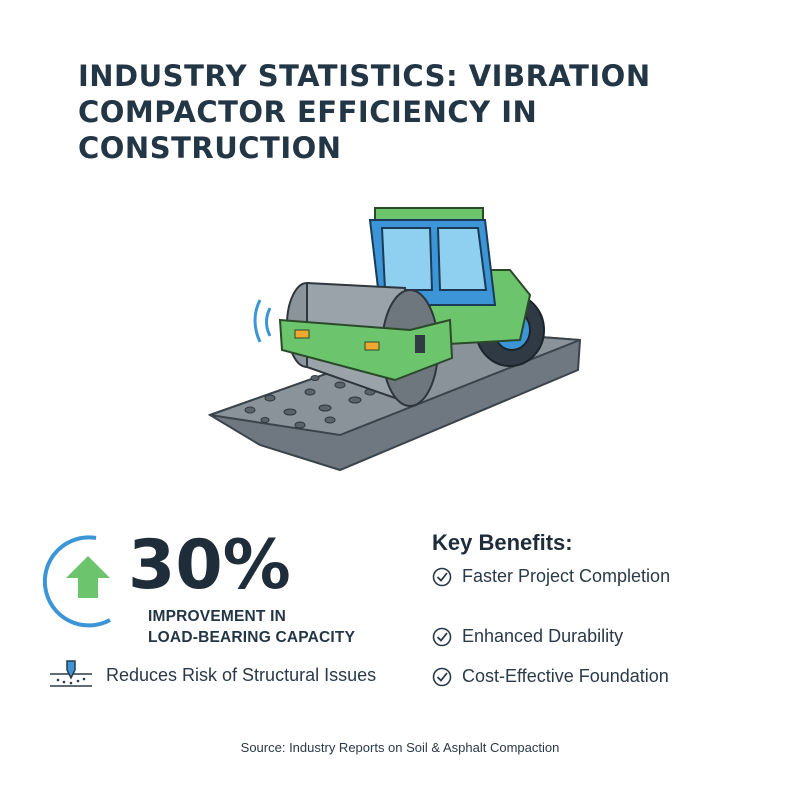 The height and width of the screenshot is (800, 800). I want to click on up-arrow-icon, so click(88, 577).